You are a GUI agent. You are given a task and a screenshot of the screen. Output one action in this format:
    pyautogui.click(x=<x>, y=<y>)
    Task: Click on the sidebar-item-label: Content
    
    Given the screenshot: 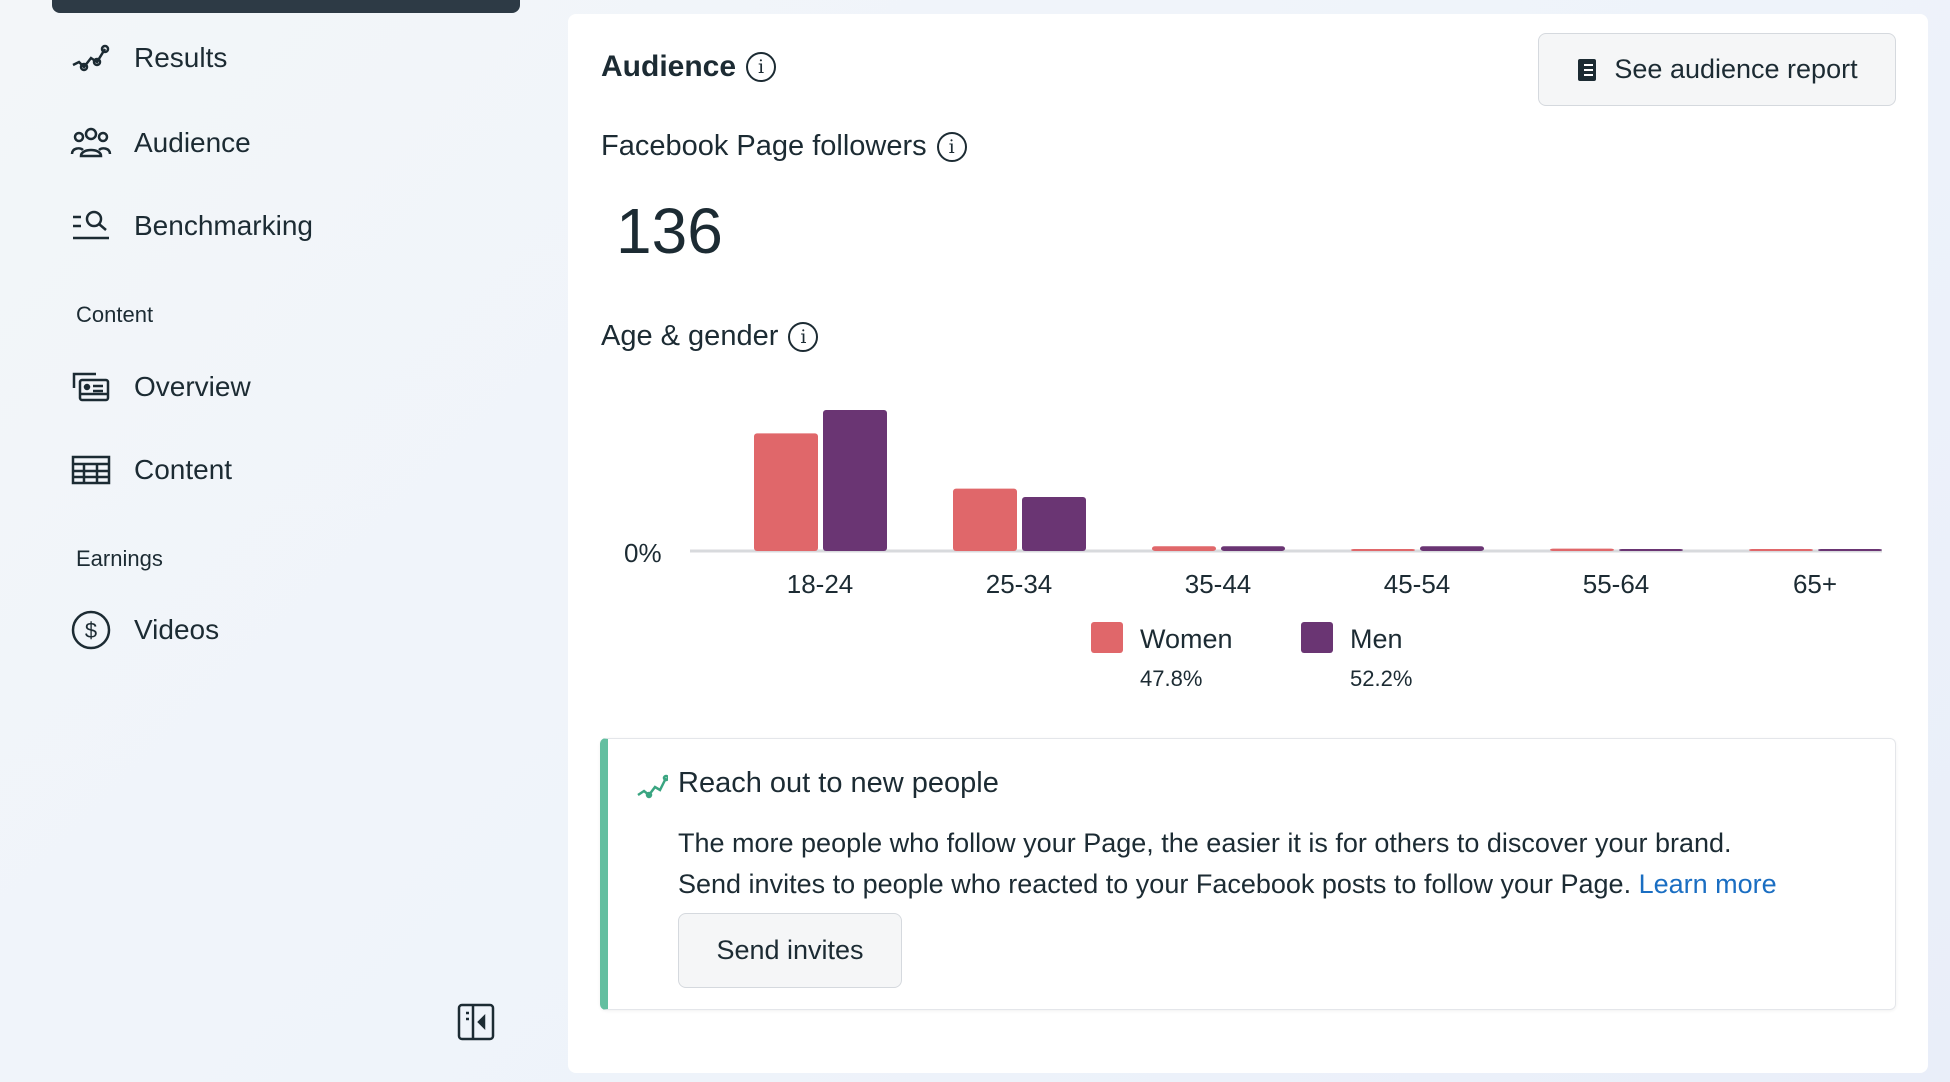 What is the action you would take?
    pyautogui.click(x=183, y=469)
    